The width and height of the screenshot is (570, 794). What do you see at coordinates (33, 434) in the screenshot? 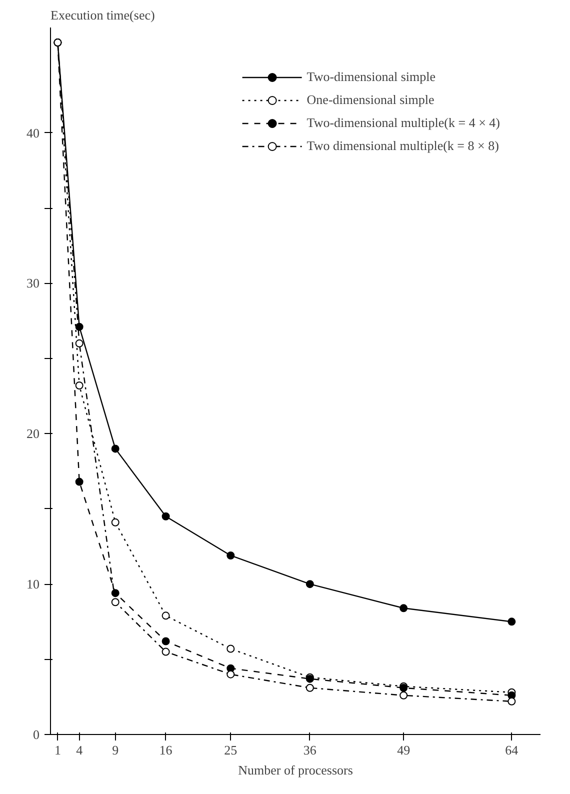
I see `y-tick-label: 20` at bounding box center [33, 434].